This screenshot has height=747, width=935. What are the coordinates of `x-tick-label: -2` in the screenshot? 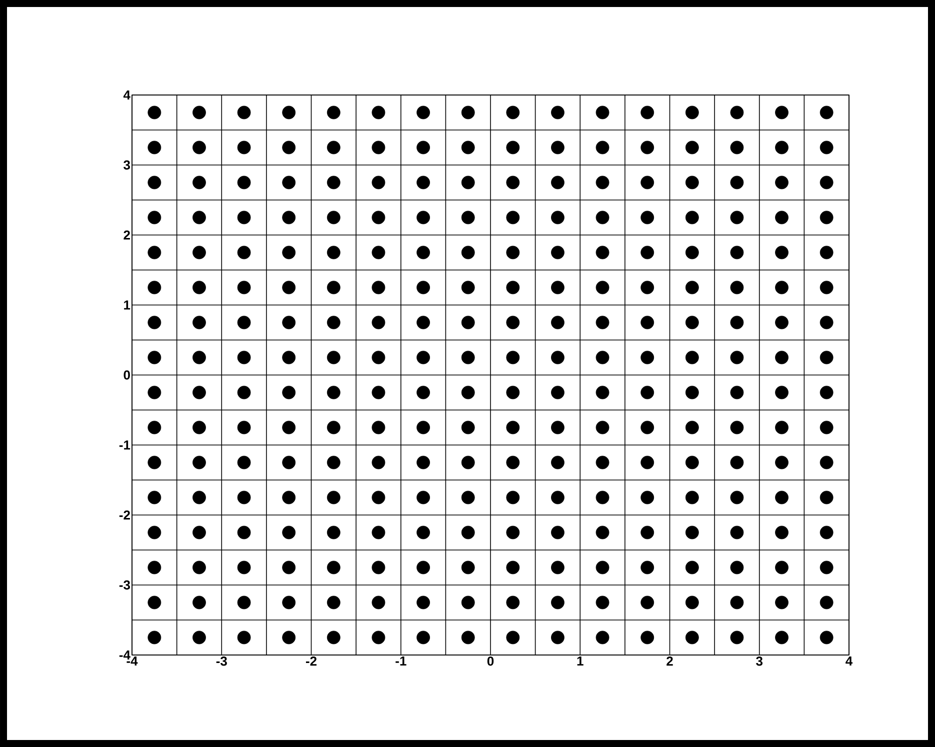 It's located at (311, 661).